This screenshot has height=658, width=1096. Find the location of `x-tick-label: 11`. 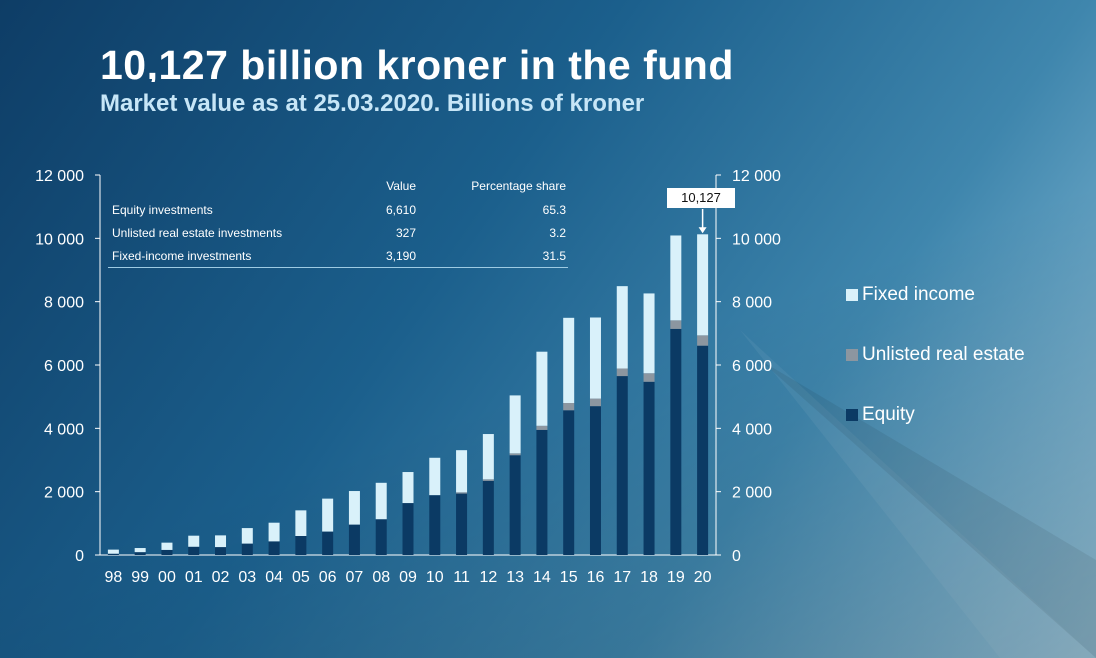

x-tick-label: 11 is located at coordinates (461, 577).